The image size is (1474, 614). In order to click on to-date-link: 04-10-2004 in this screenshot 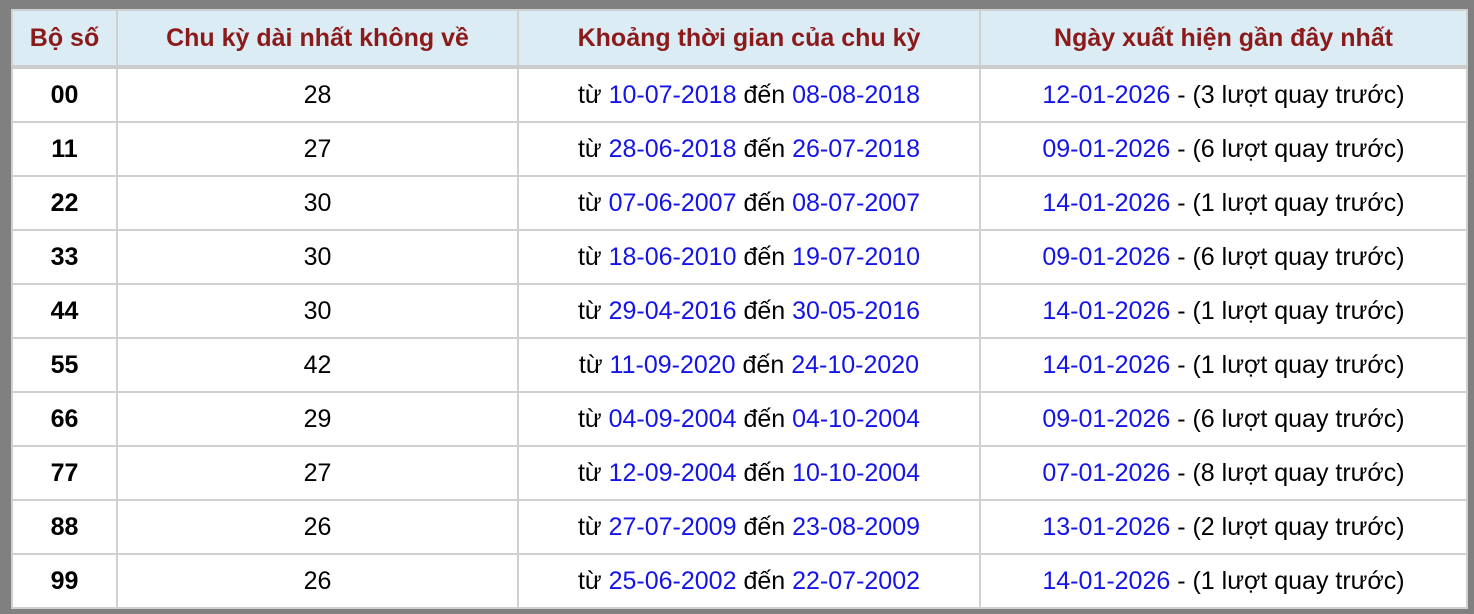, I will do `click(856, 418)`.